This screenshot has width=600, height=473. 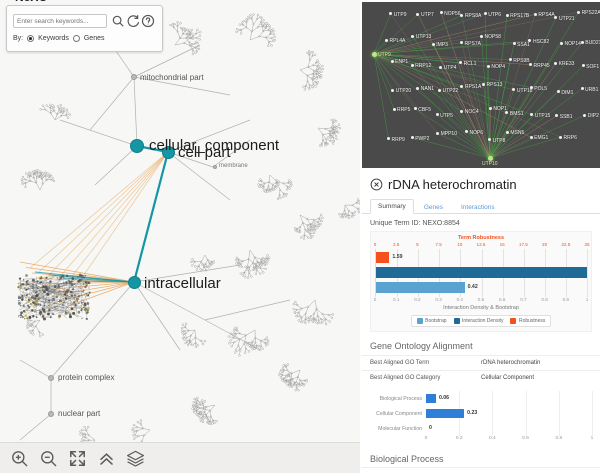 What do you see at coordinates (374, 54) in the screenshot?
I see `network-hub-node-utp9` at bounding box center [374, 54].